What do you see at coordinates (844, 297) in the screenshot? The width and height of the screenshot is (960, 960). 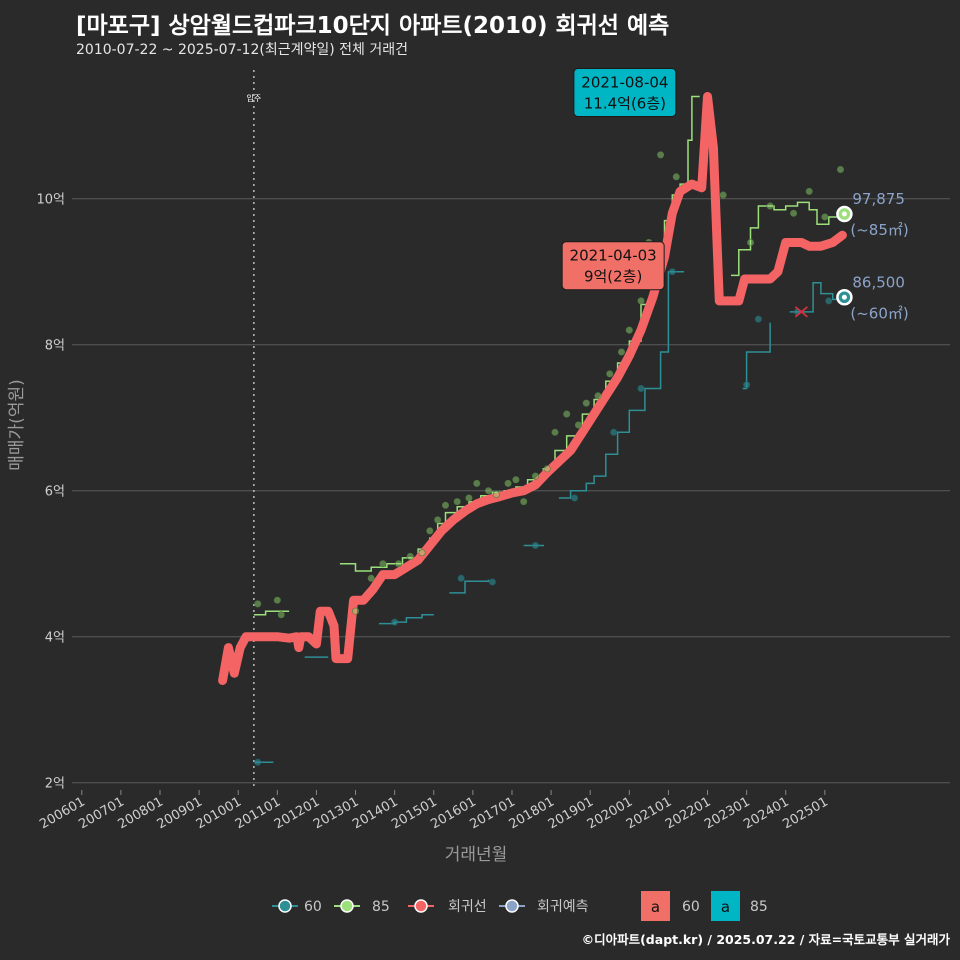 I see `end-point-core-s60` at bounding box center [844, 297].